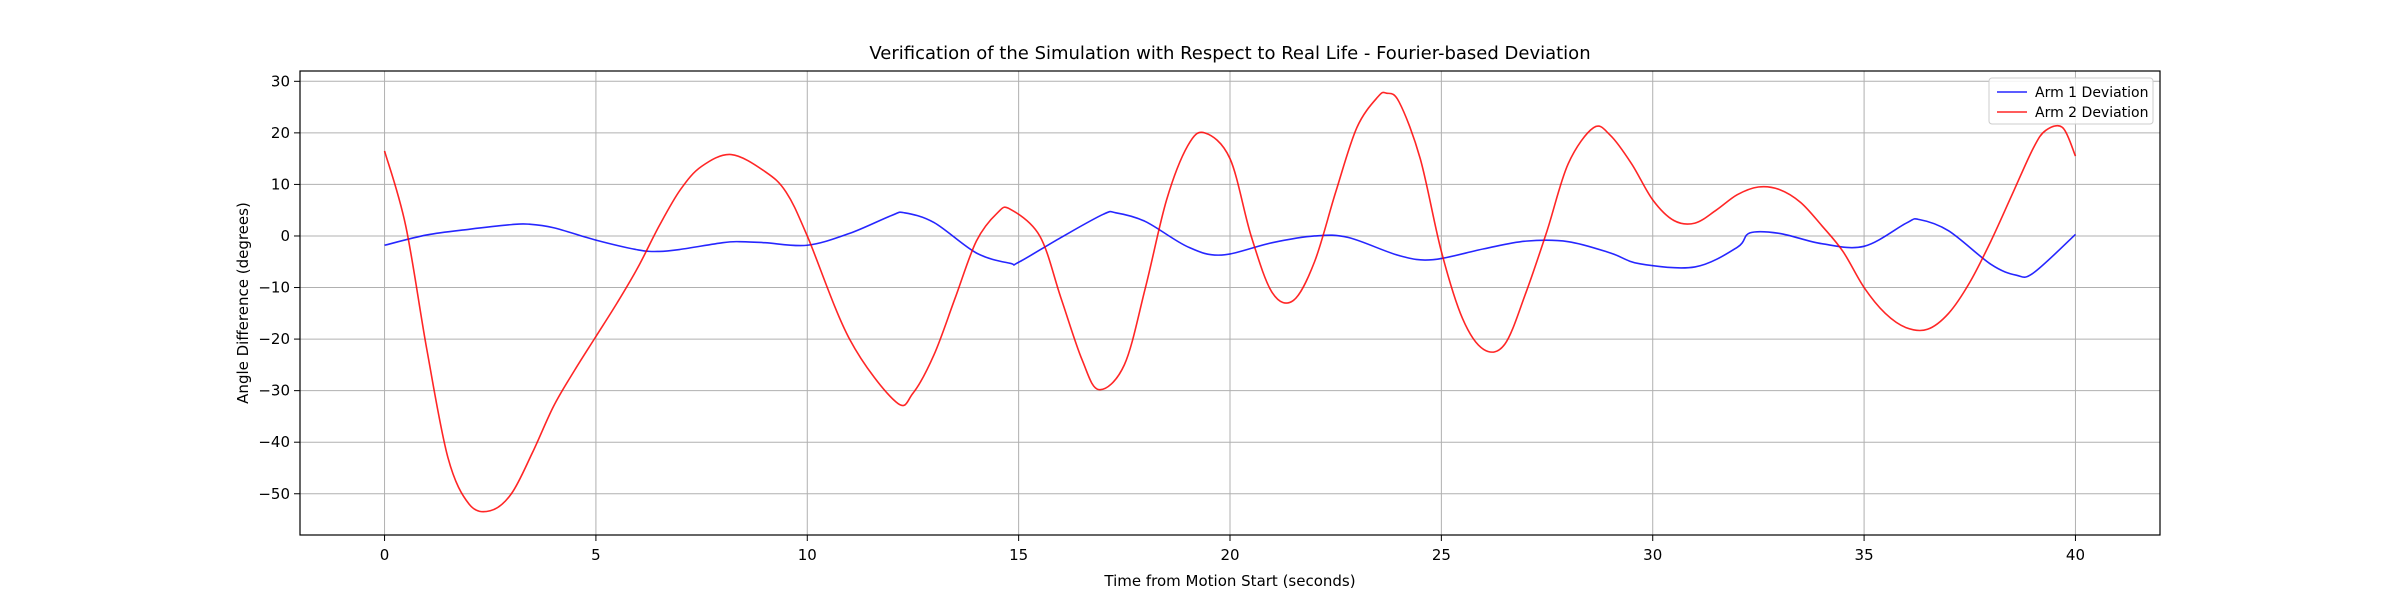  I want to click on y-axis-label: Angle Difference (degrees), so click(243, 303).